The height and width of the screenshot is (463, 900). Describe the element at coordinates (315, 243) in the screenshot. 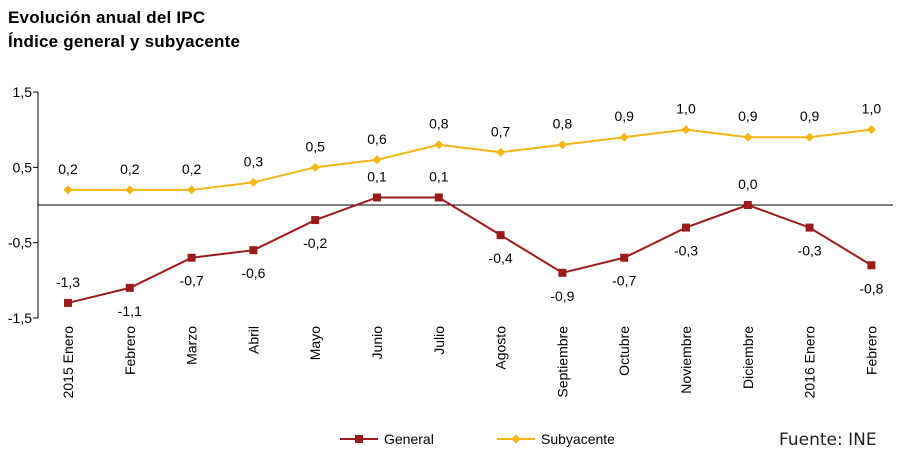

I see `data-label: -0,2` at that location.